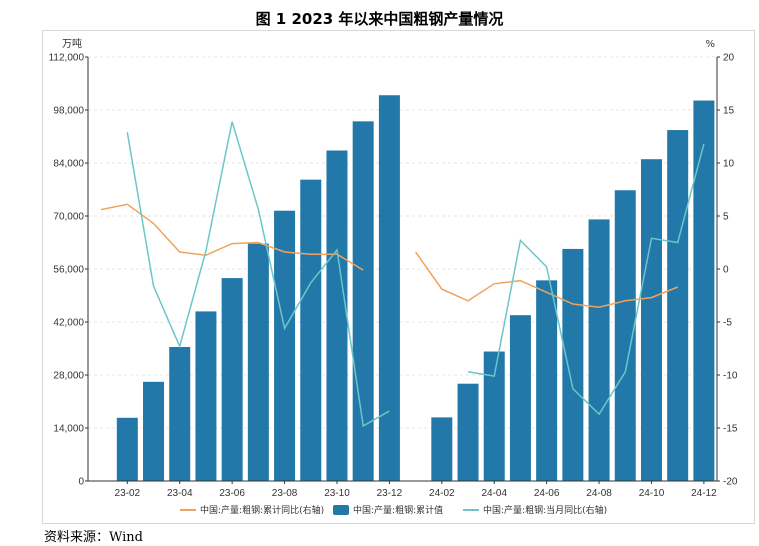 The width and height of the screenshot is (759, 546). I want to click on x-tick-label: 23-08, so click(285, 493).